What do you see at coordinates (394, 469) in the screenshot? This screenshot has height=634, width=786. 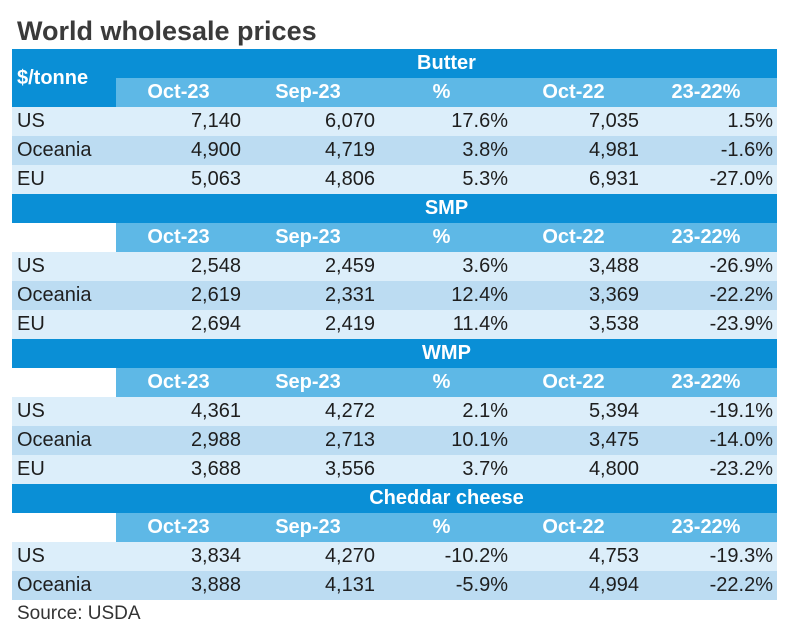 I see `table-row: EU 3,688 3,556 3.7% 4,800 -23.2%` at bounding box center [394, 469].